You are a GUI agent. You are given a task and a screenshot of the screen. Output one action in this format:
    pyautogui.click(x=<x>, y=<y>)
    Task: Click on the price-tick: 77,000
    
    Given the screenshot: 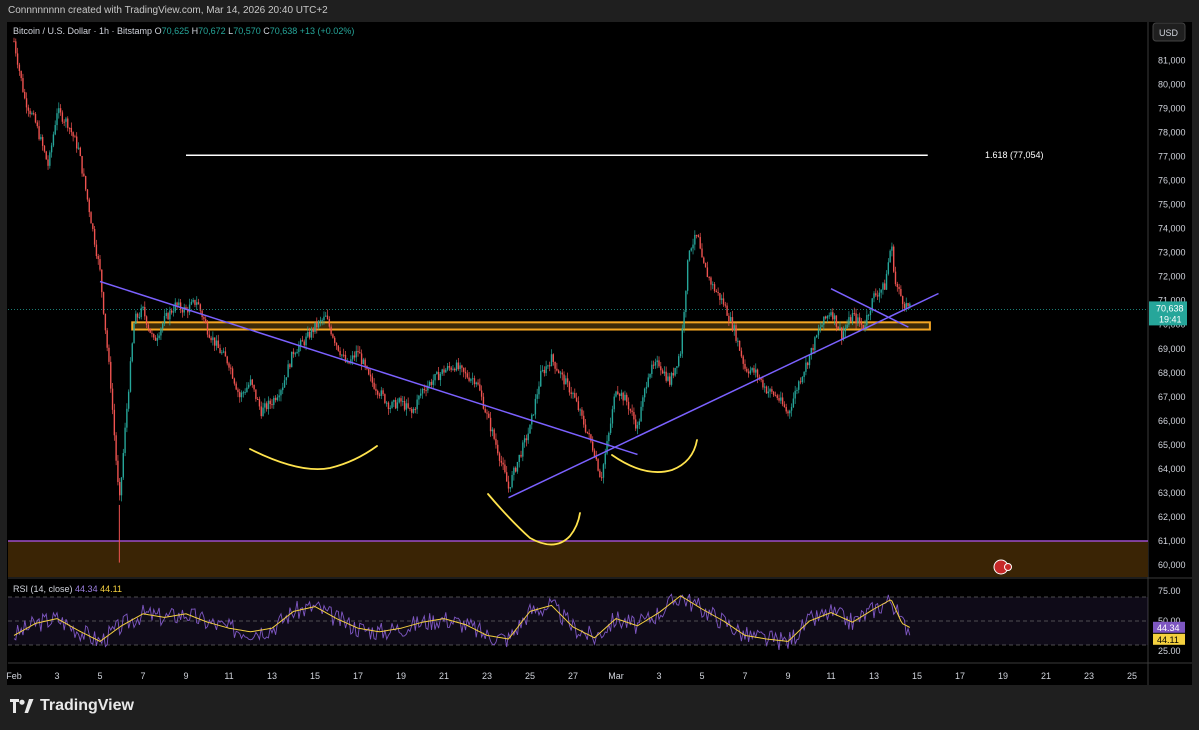 What is the action you would take?
    pyautogui.click(x=1172, y=157)
    